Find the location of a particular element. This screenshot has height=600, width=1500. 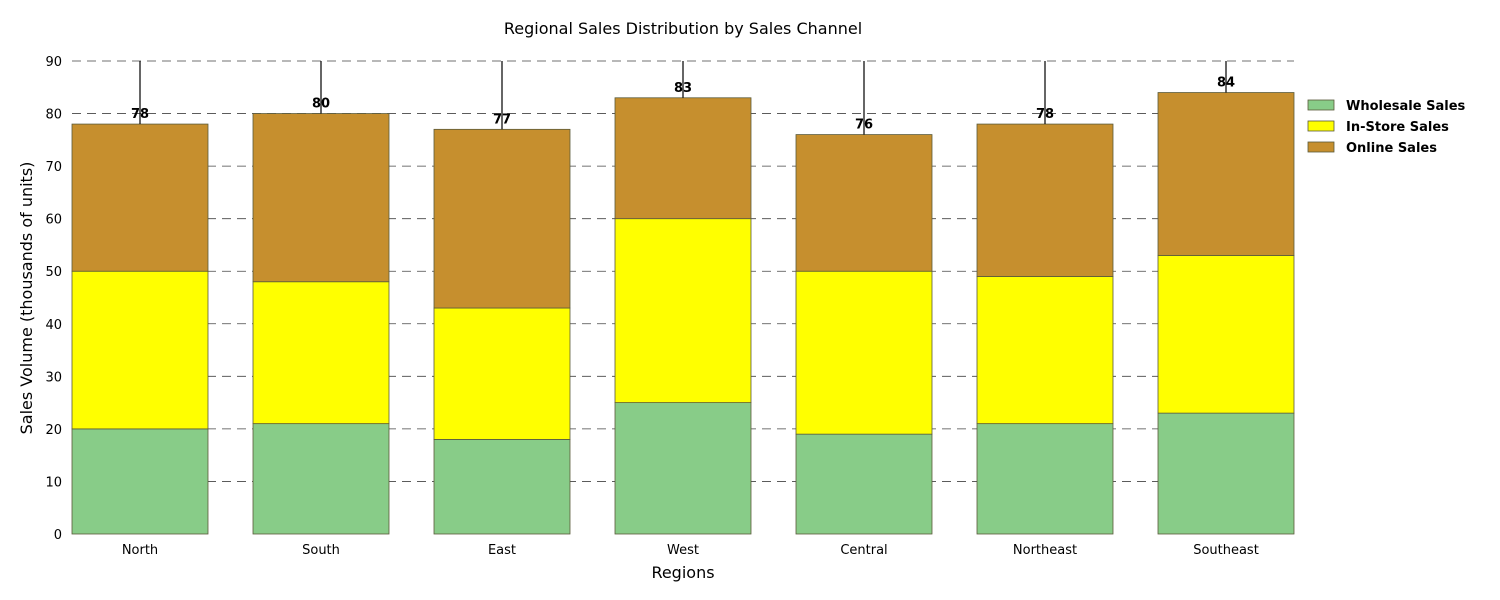

y-tick-label: 40 is located at coordinates (53, 325).